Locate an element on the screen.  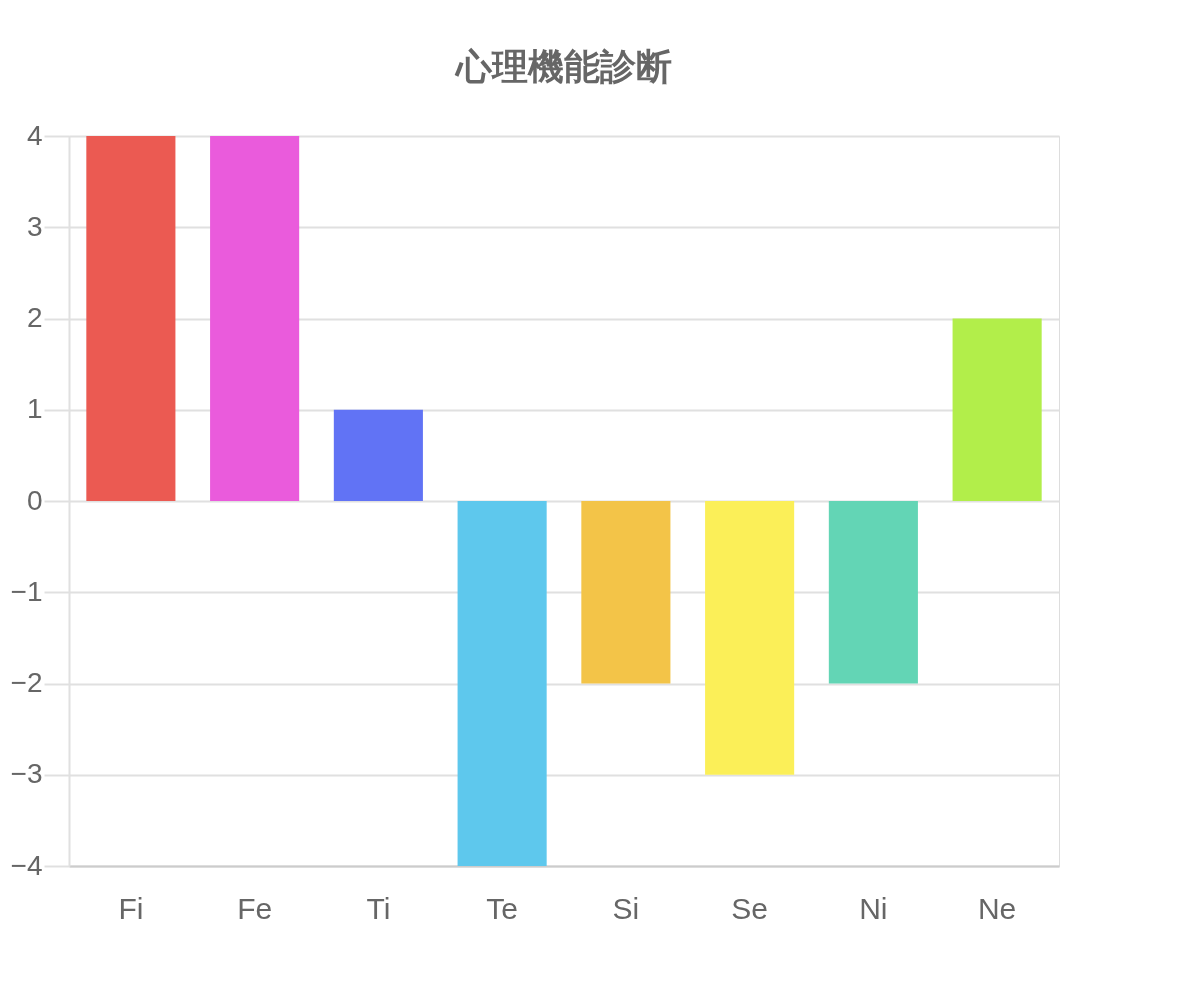
y-tick-label: 3 is located at coordinates (34, 226).